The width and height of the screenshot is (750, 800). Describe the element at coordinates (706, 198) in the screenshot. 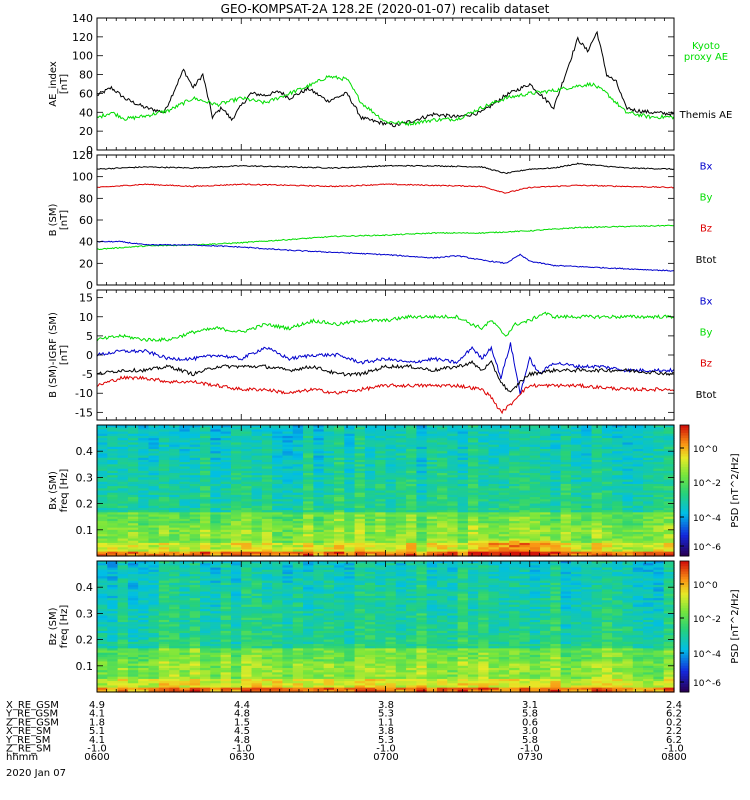

I see `legend-label: By` at that location.